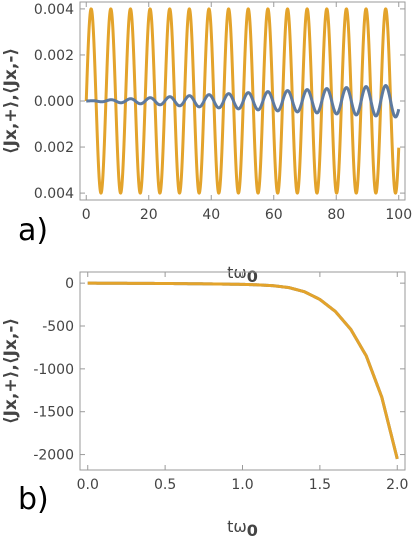  Describe the element at coordinates (320, 485) in the screenshot. I see `x-tick-label: 1.5` at that location.